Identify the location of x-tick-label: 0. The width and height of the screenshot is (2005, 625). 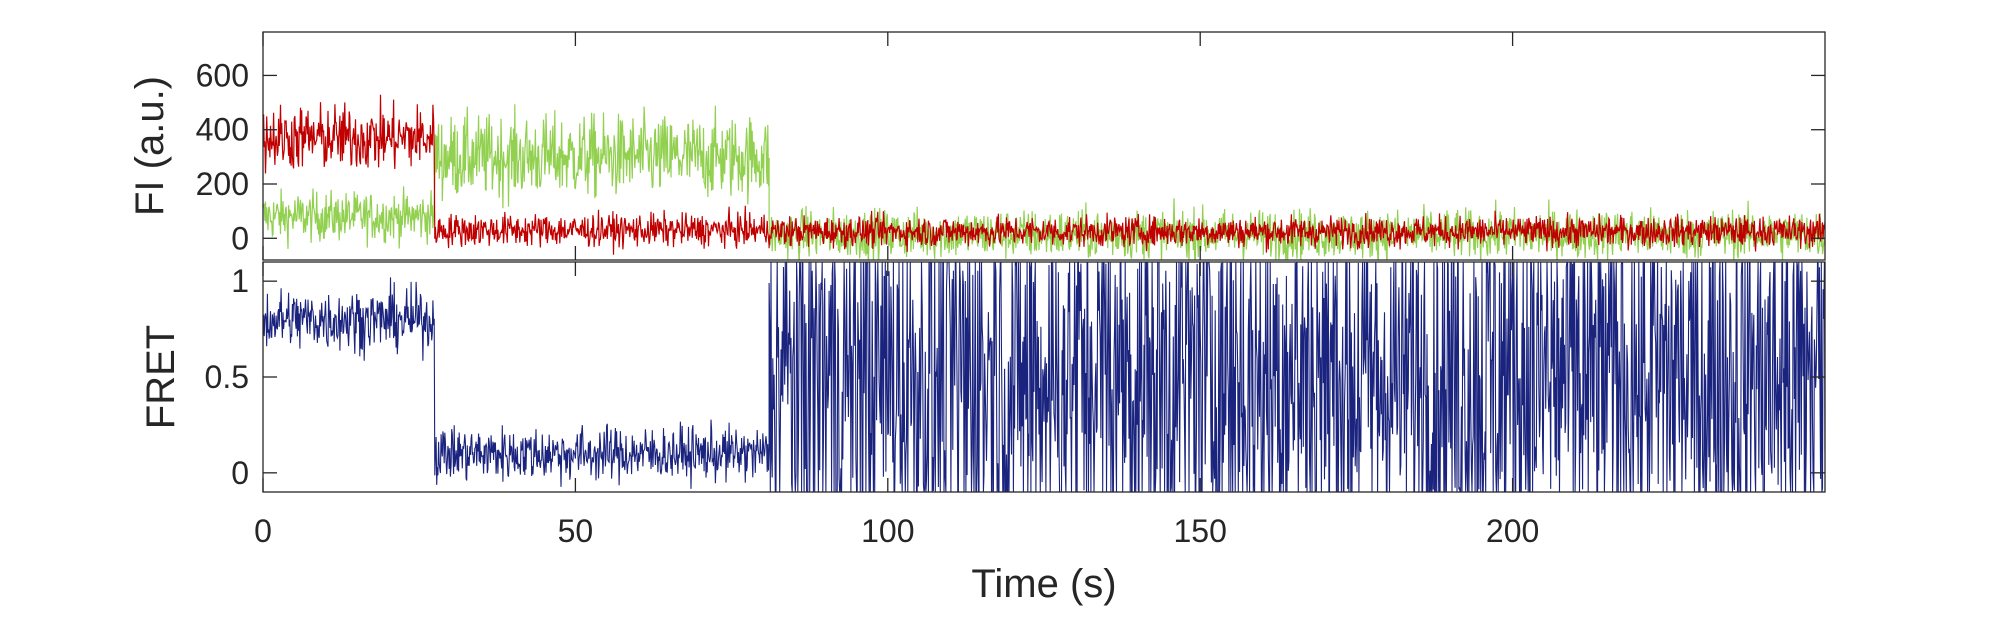
(263, 531).